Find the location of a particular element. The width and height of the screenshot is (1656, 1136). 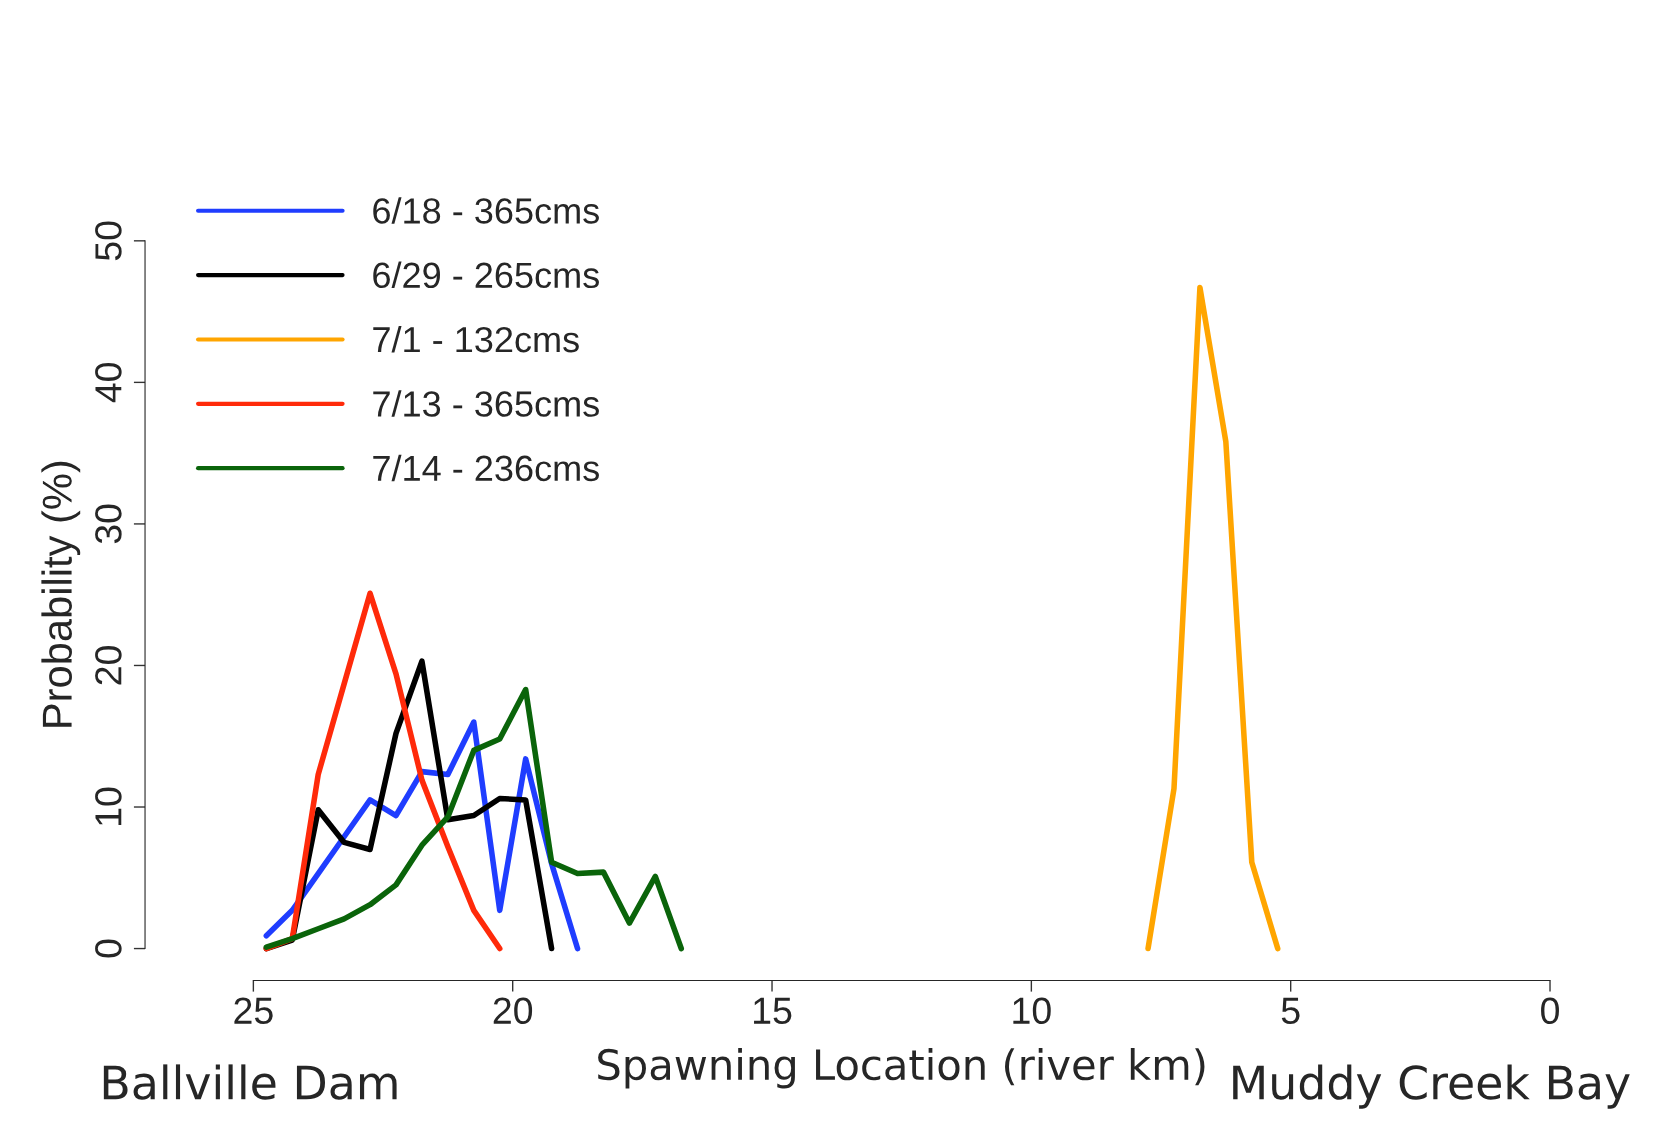

legend-label: 7/1 - 132cms is located at coordinates (476, 339).